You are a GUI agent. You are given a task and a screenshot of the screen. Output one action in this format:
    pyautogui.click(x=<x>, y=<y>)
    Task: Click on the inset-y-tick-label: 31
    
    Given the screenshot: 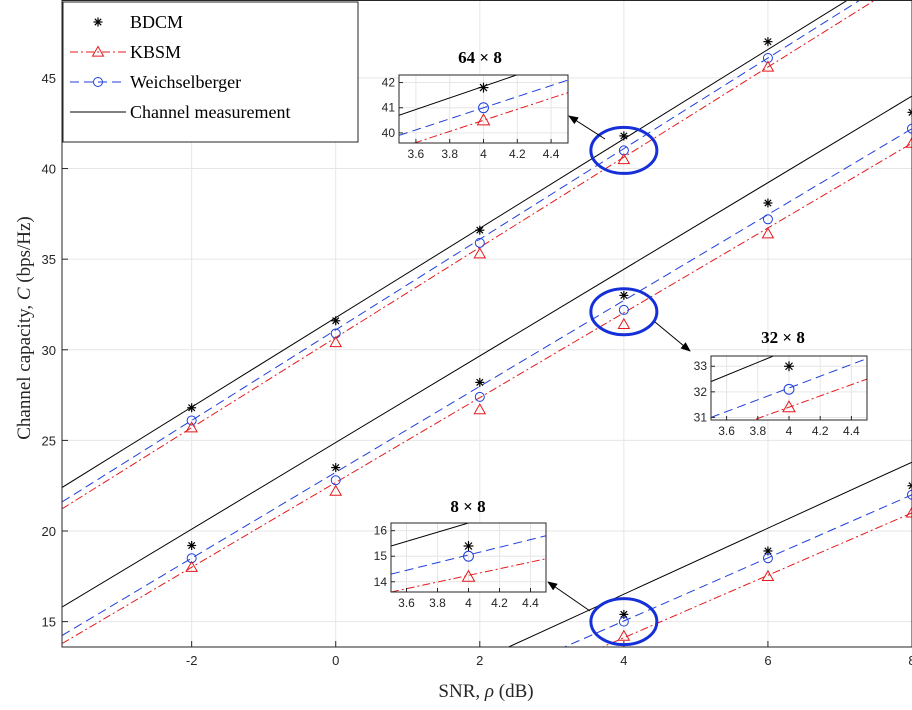 What is the action you would take?
    pyautogui.click(x=701, y=417)
    